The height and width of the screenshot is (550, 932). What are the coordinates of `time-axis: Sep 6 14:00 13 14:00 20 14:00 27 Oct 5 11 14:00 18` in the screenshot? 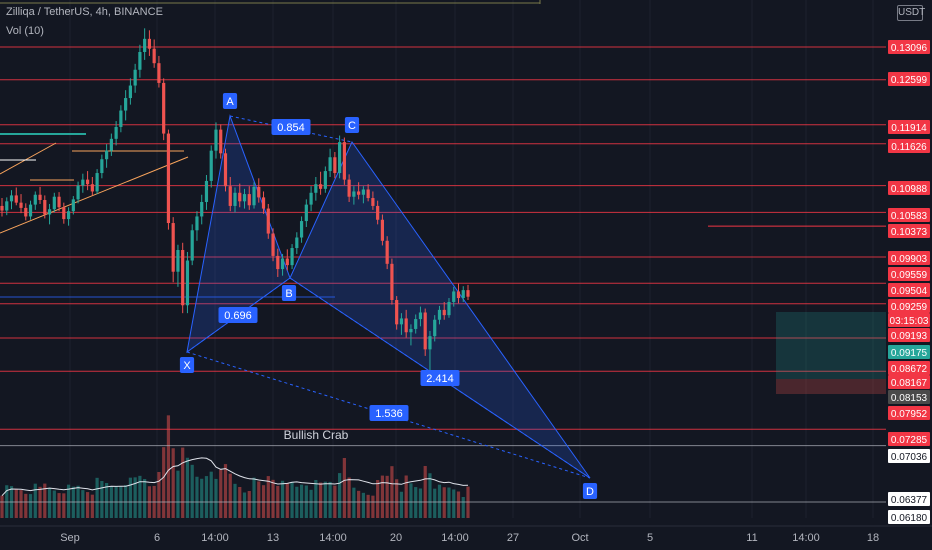 It's located at (466, 537).